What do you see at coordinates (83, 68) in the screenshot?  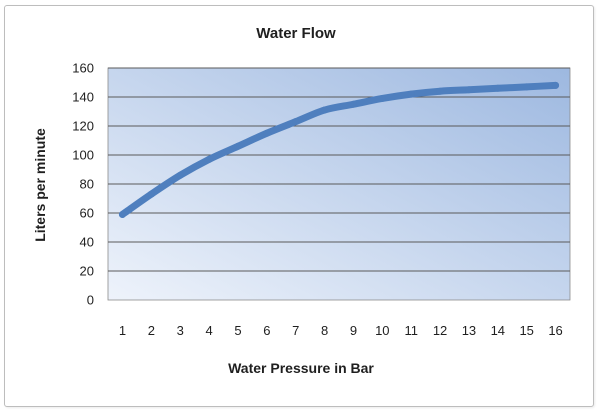 I see `y-tick-label: 160` at bounding box center [83, 68].